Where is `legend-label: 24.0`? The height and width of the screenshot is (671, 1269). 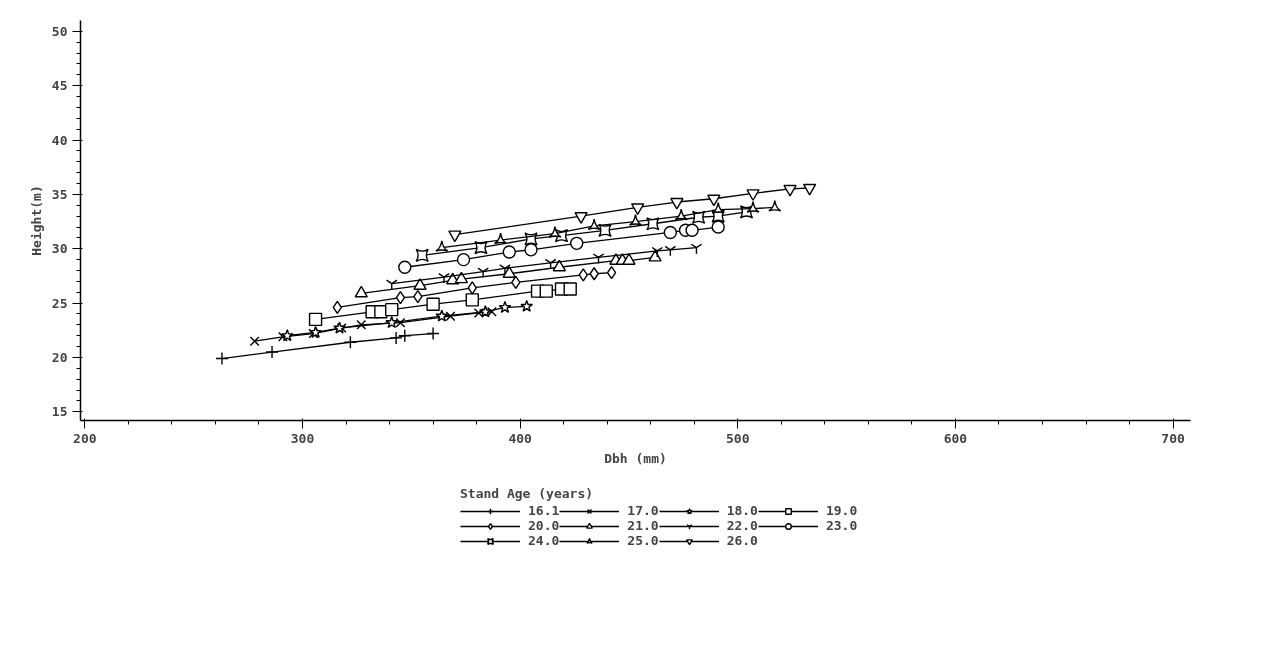
legend-label: 24.0 is located at coordinates (544, 540).